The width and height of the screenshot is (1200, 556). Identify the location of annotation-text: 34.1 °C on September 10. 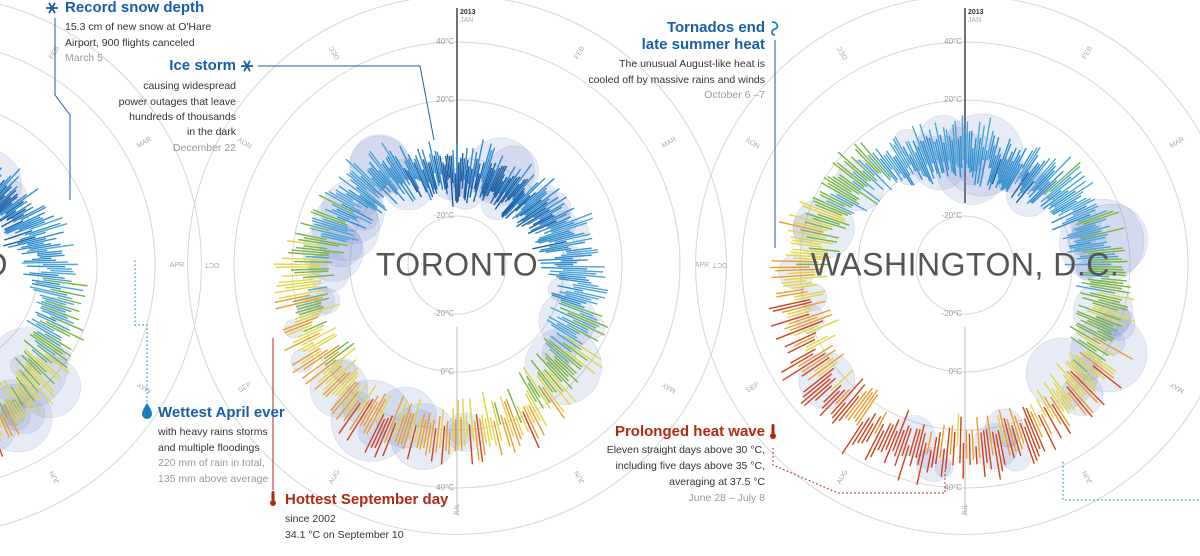
(344, 535).